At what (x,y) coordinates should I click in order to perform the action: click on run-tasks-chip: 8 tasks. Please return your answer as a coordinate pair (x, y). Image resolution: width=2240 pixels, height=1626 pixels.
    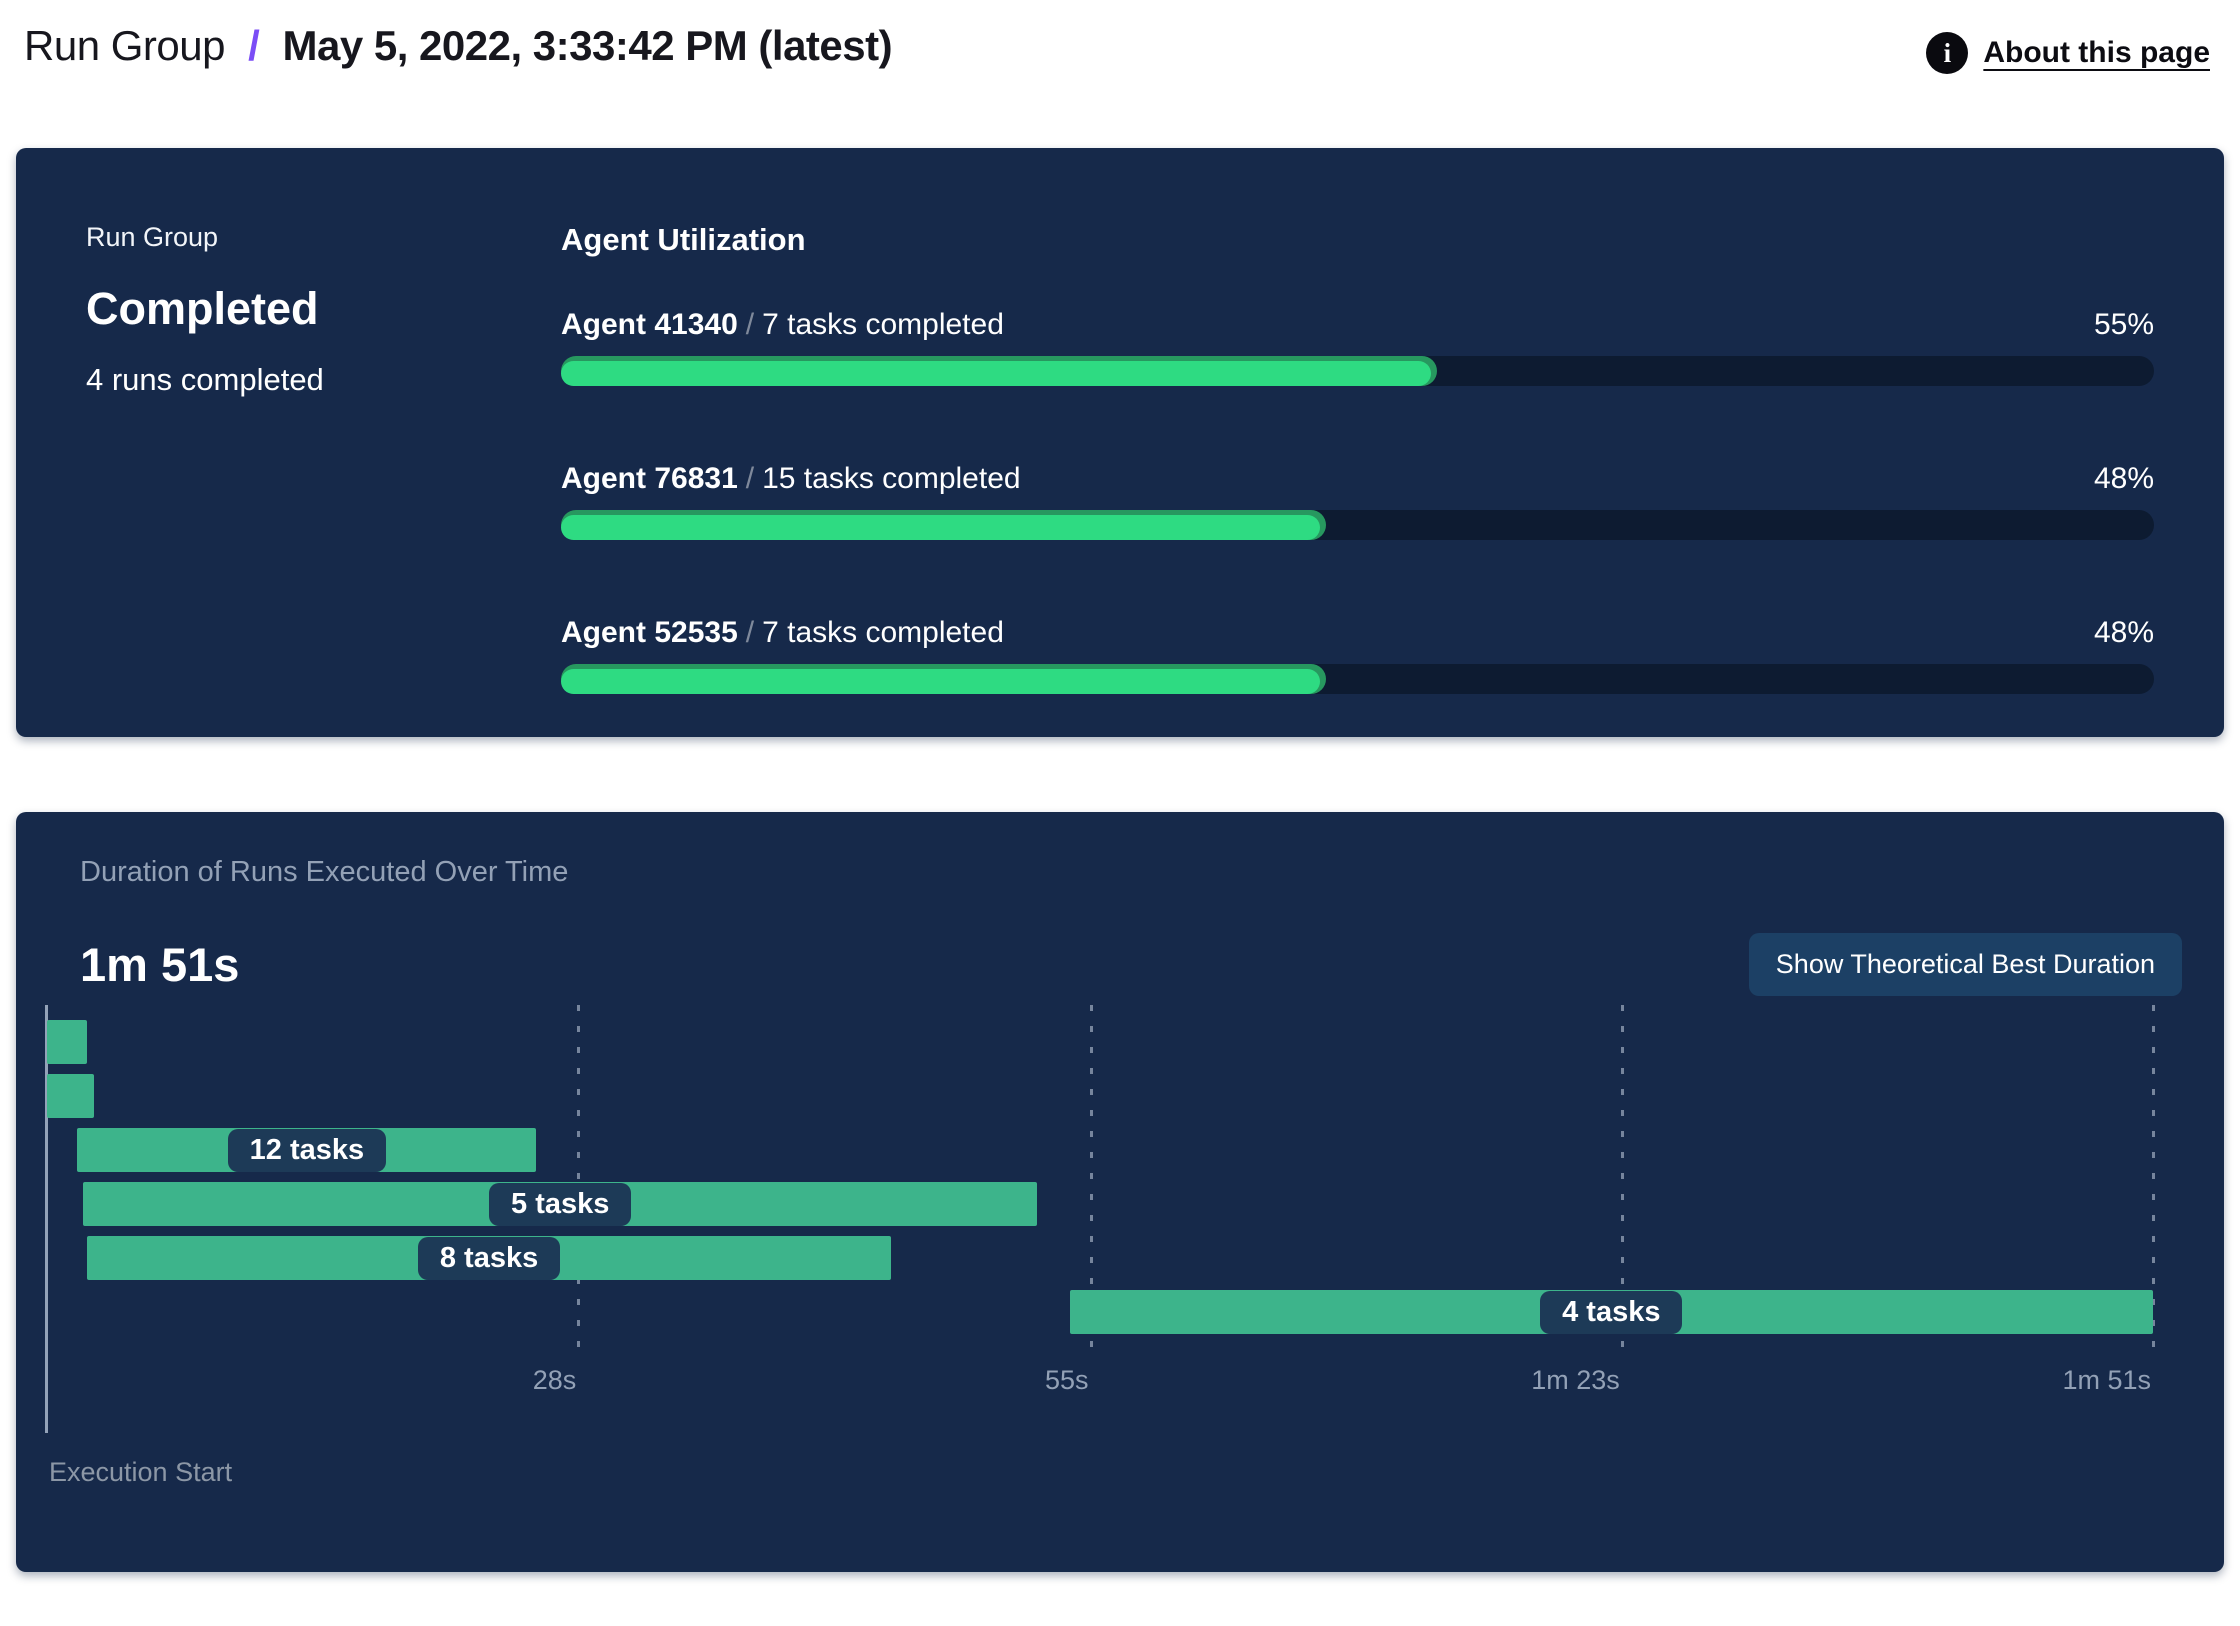
    Looking at the image, I should click on (489, 1258).